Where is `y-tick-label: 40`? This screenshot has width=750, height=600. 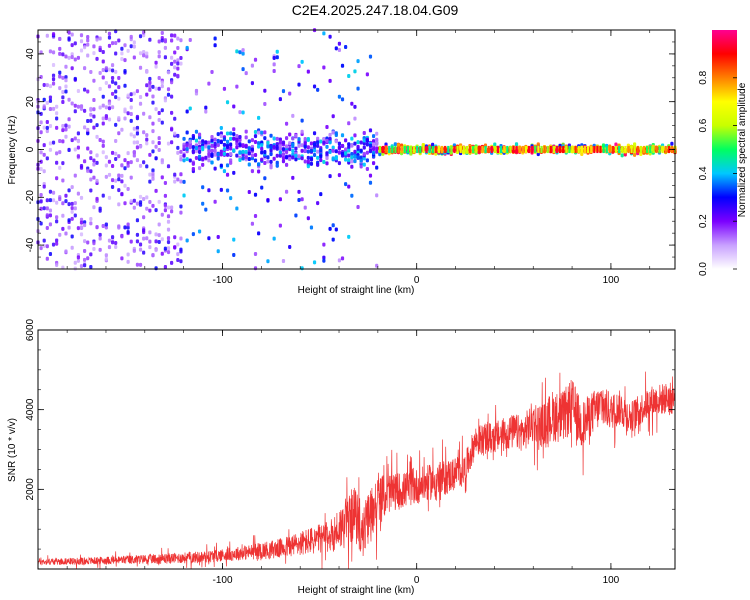 y-tick-label: 40 is located at coordinates (30, 54).